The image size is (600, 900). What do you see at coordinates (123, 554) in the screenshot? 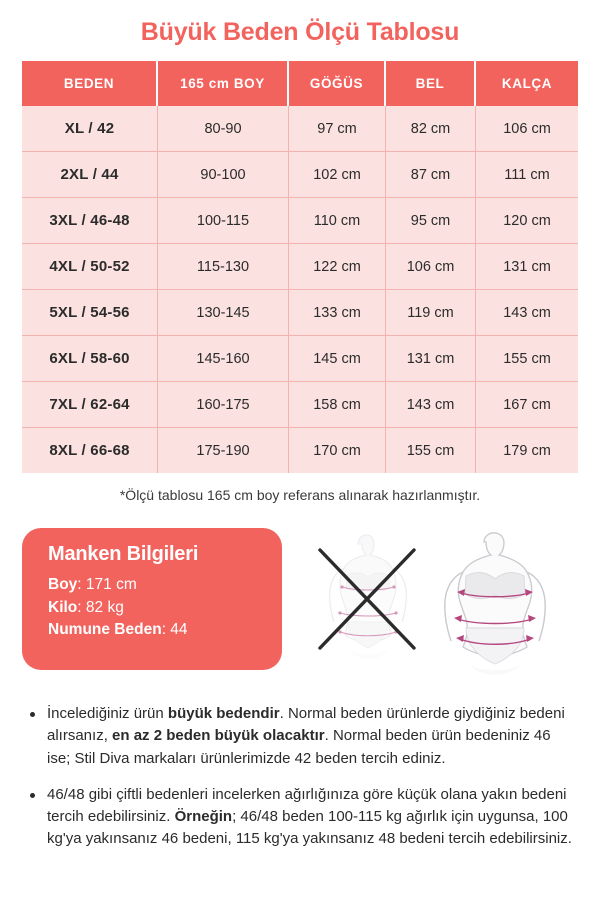
I see `model-info-heading: Manken Bilgileri` at bounding box center [123, 554].